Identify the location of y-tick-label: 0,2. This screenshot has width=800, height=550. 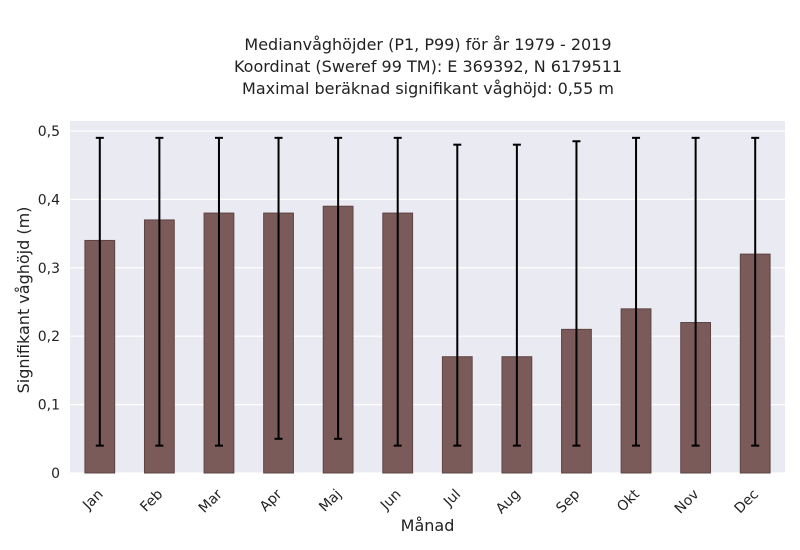
(49, 337).